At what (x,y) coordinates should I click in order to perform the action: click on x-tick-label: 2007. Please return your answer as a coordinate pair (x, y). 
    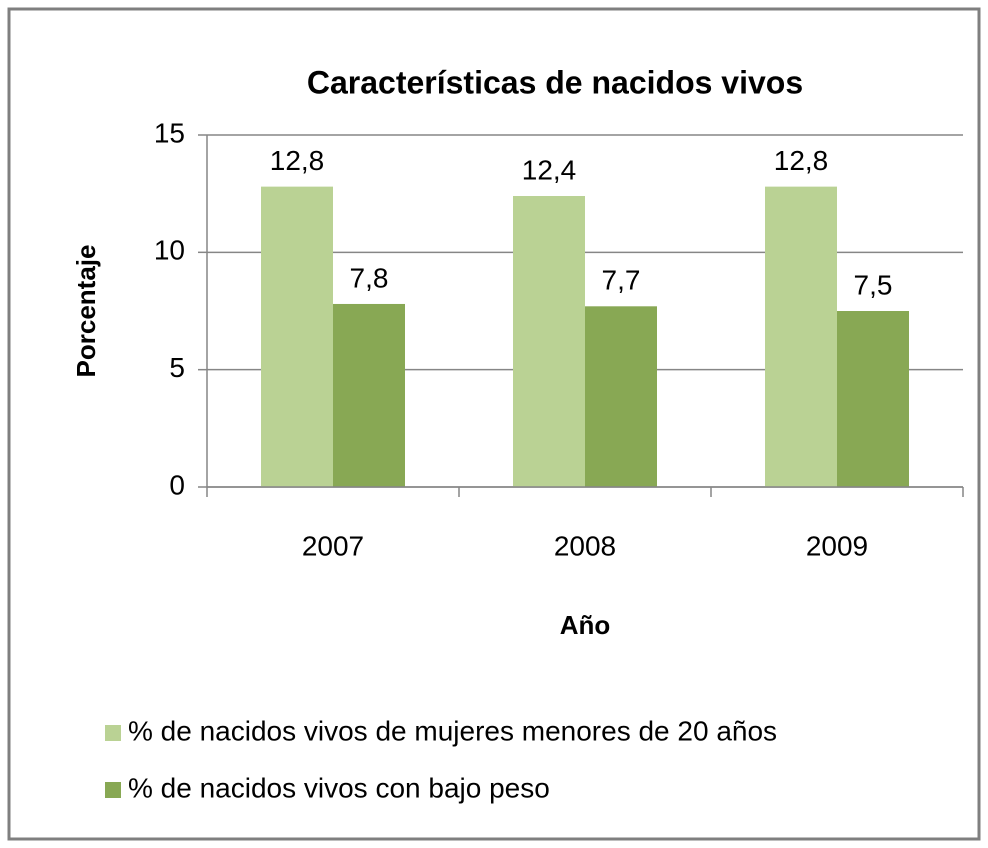
    Looking at the image, I should click on (333, 545).